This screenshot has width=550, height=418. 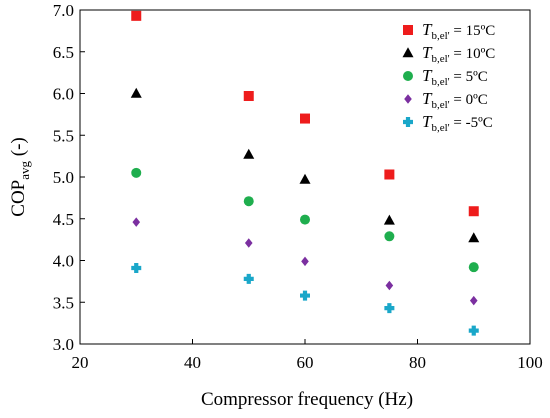 I want to click on y-tick-label: 6.5, so click(x=63, y=52).